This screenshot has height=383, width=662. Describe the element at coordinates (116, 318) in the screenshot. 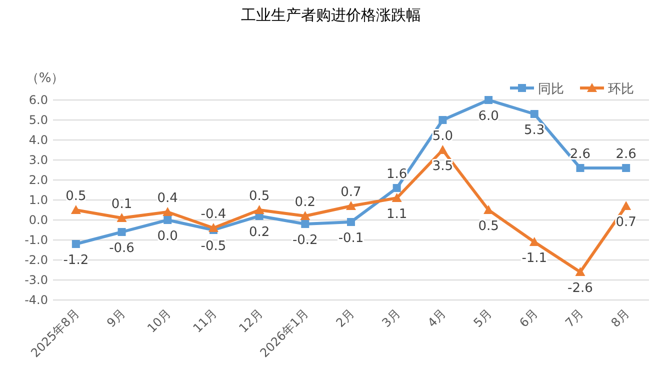

I see `x-tick-label: 9月` at that location.